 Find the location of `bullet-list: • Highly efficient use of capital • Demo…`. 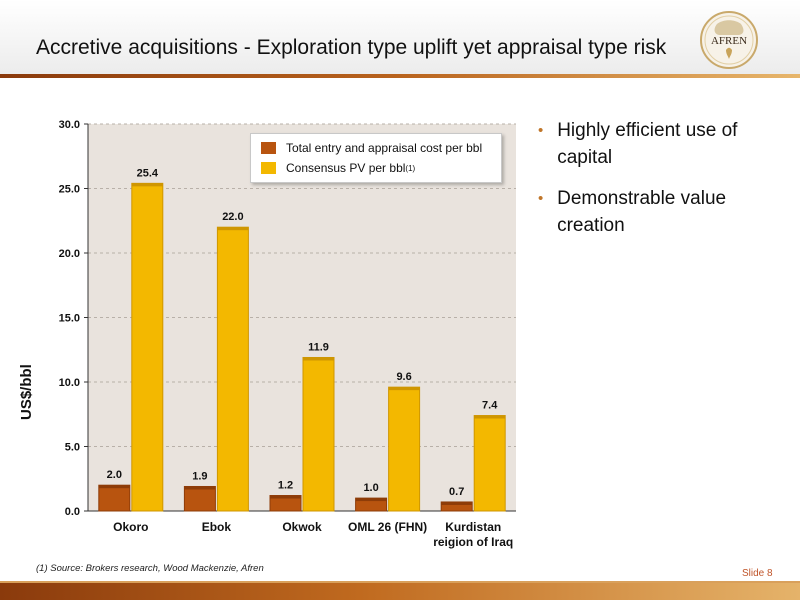

bullet-list: • Highly efficient use of capital • Demo… is located at coordinates (663, 185).